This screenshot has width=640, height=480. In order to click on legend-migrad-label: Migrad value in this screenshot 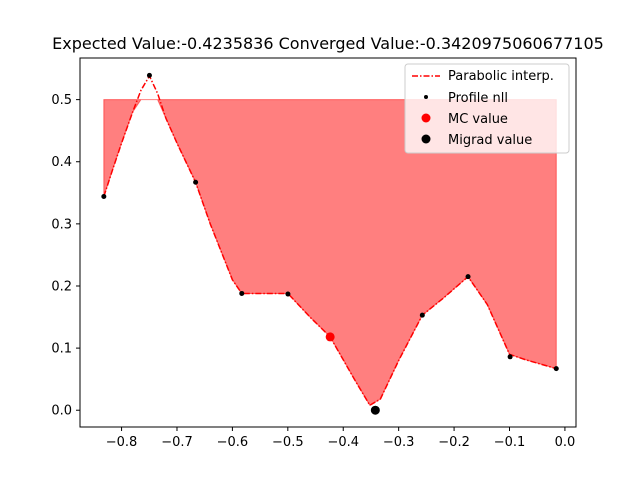, I will do `click(490, 140)`.